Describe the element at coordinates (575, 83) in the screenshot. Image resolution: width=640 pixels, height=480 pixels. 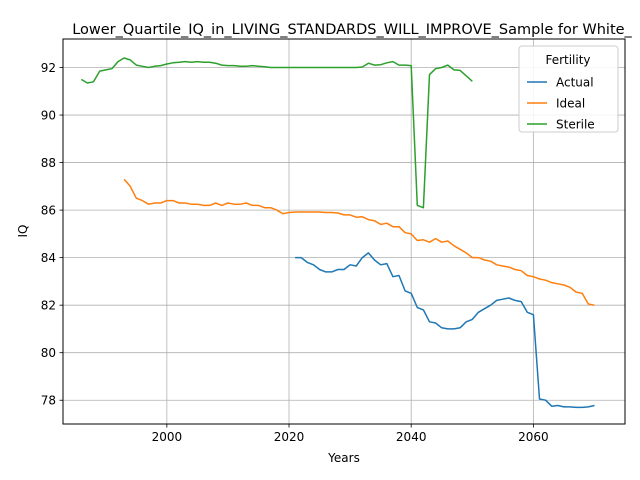
I see `legend-label-actual: Actual` at that location.